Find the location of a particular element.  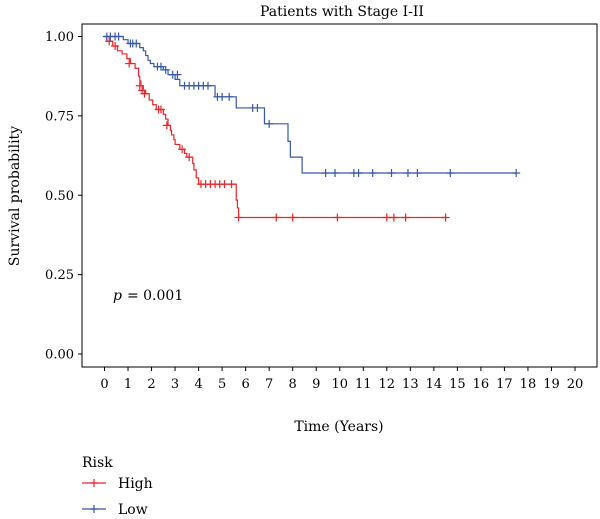

legend-title: Risk is located at coordinates (97, 463).